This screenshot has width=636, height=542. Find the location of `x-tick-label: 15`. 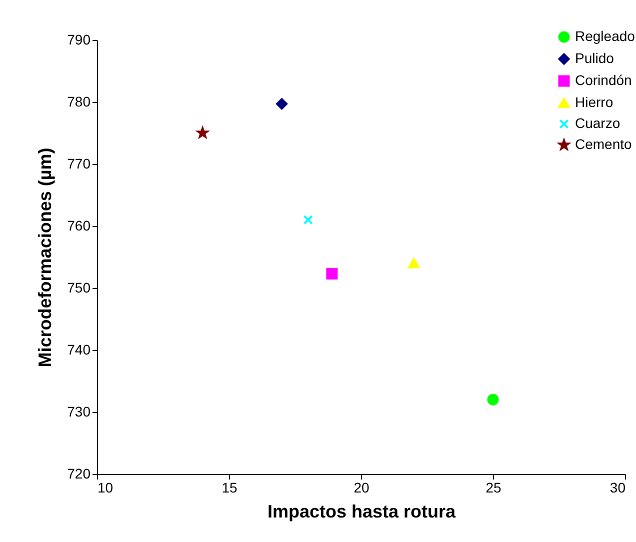

x-tick-label: 15 is located at coordinates (230, 488).